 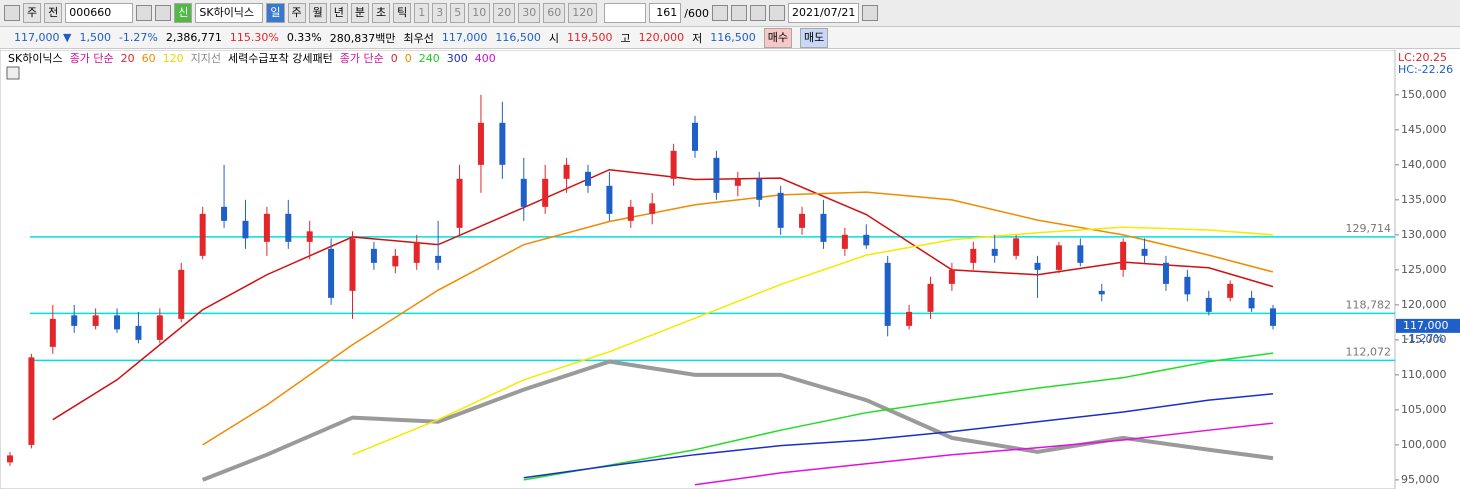 What do you see at coordinates (814, 37) in the screenshot?
I see `sell-button: 매도` at bounding box center [814, 37].